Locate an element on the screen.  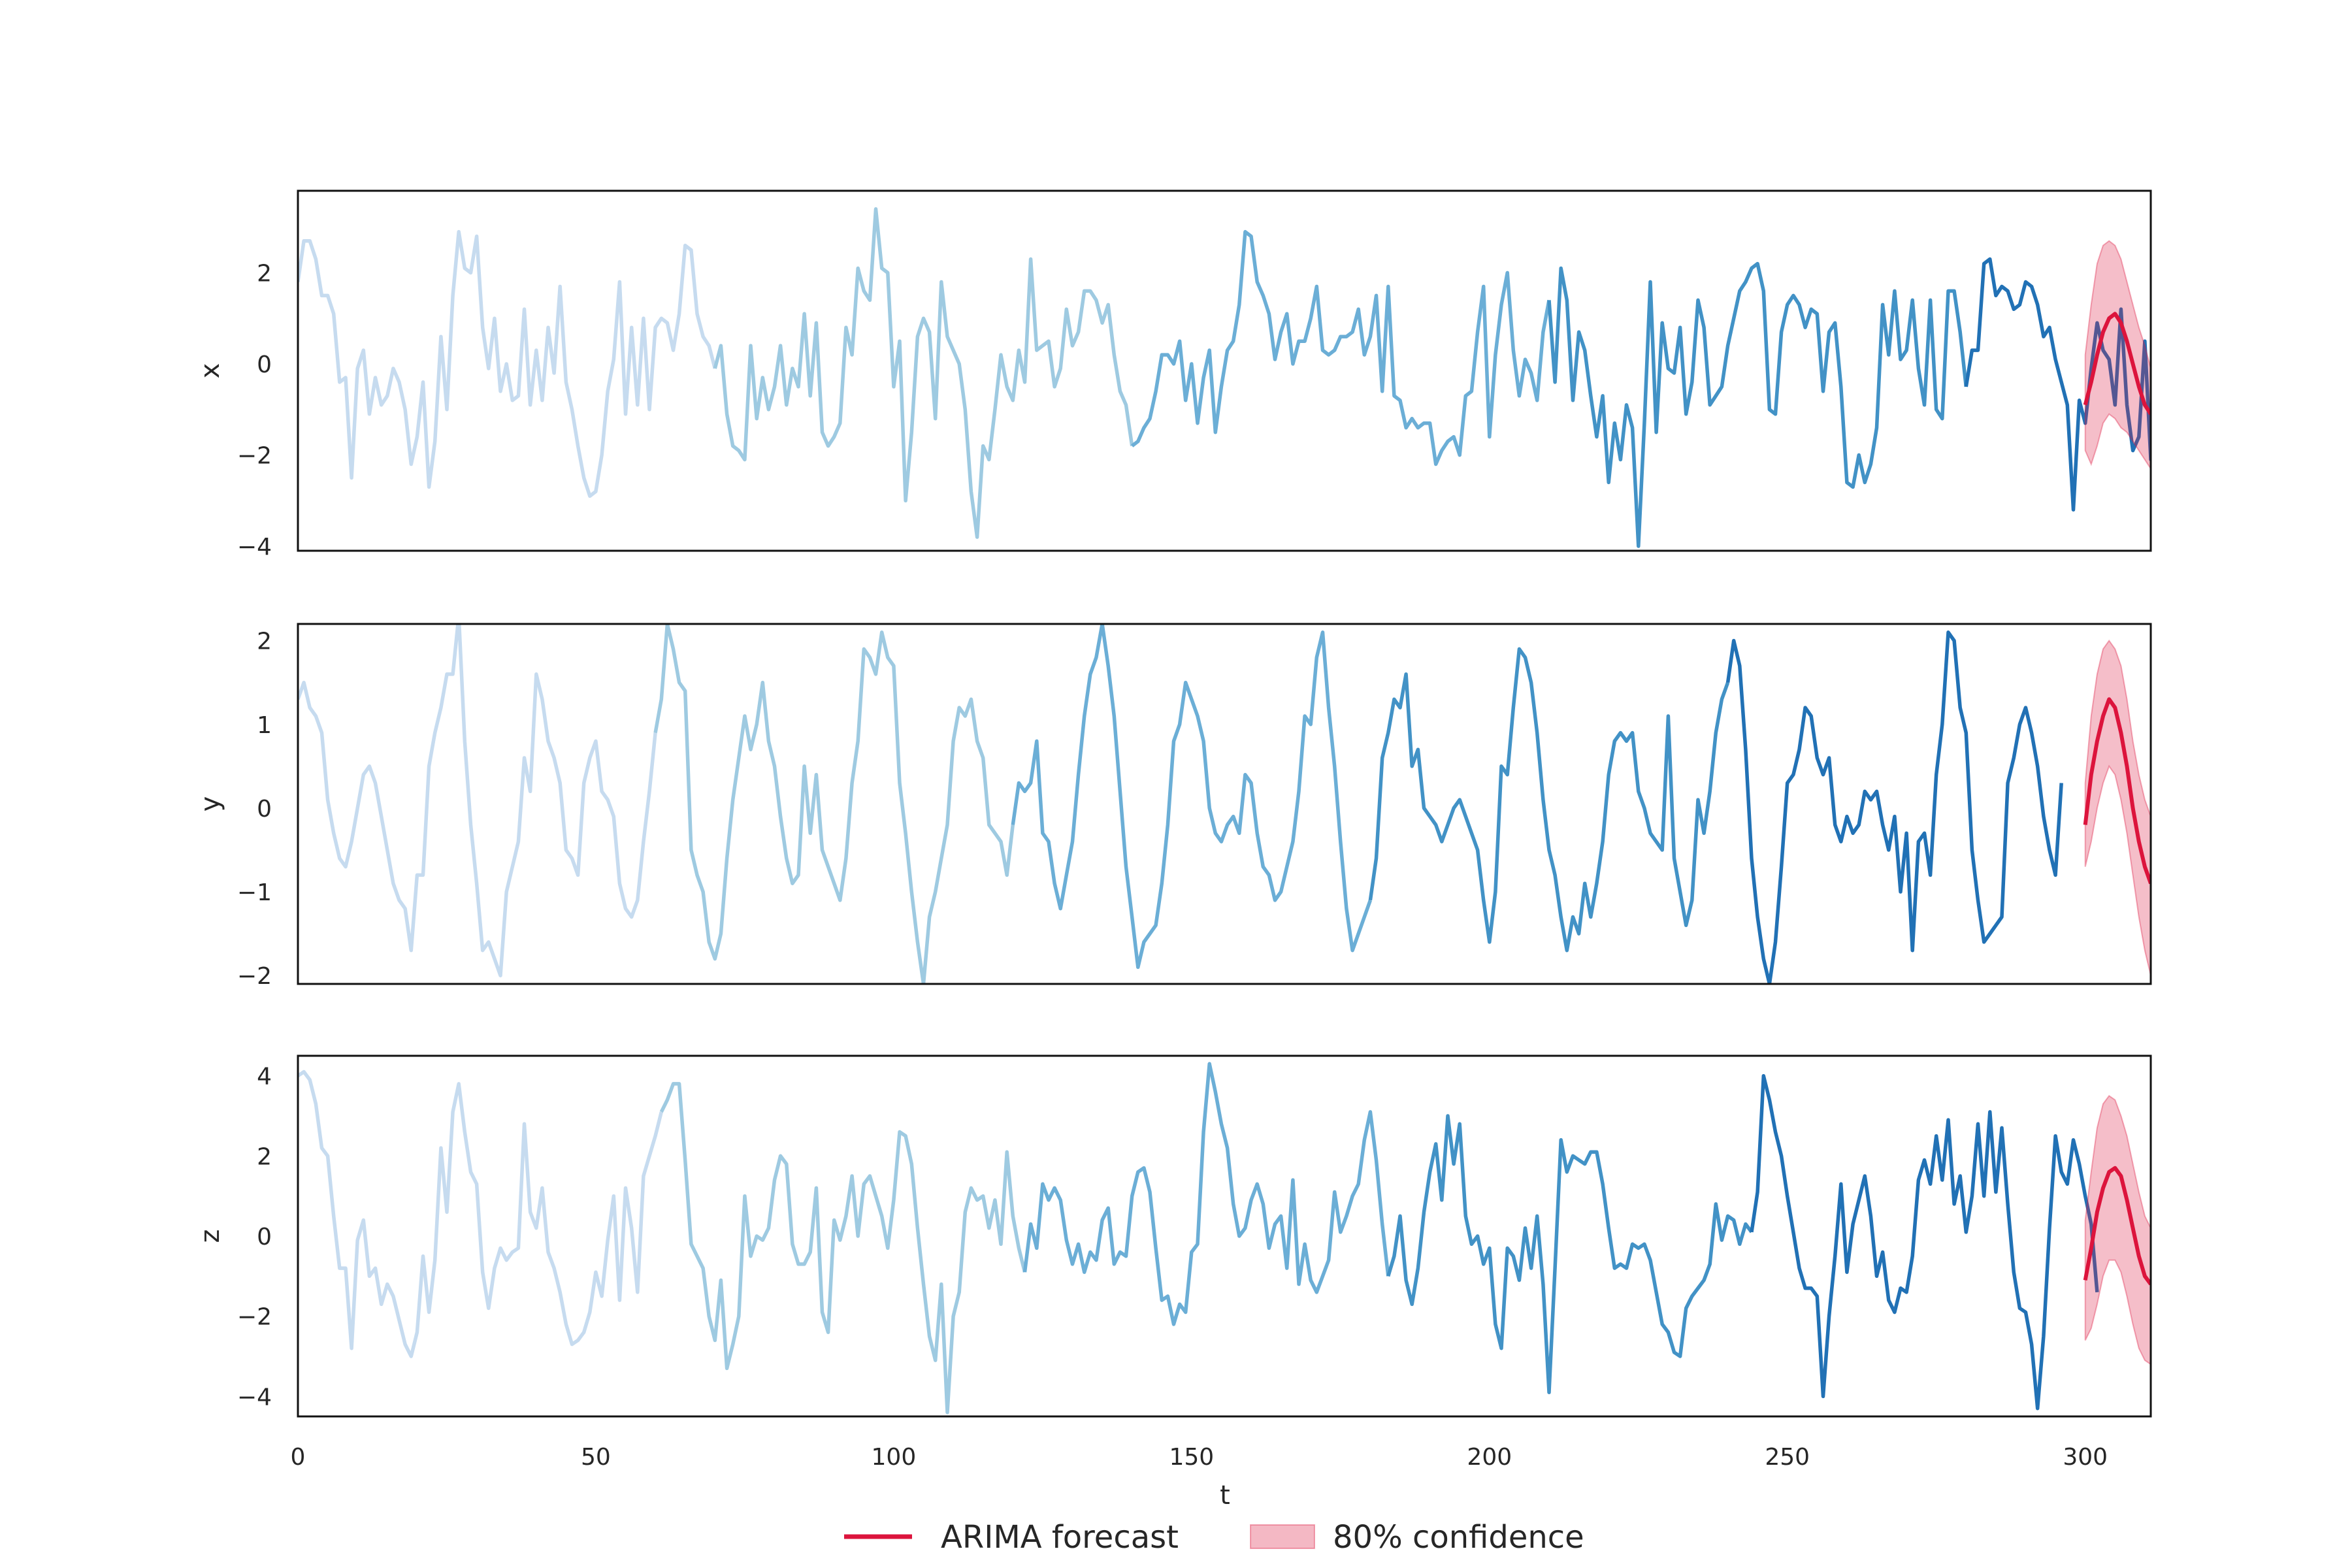
y-tick-label-y: −2 is located at coordinates (254, 976).